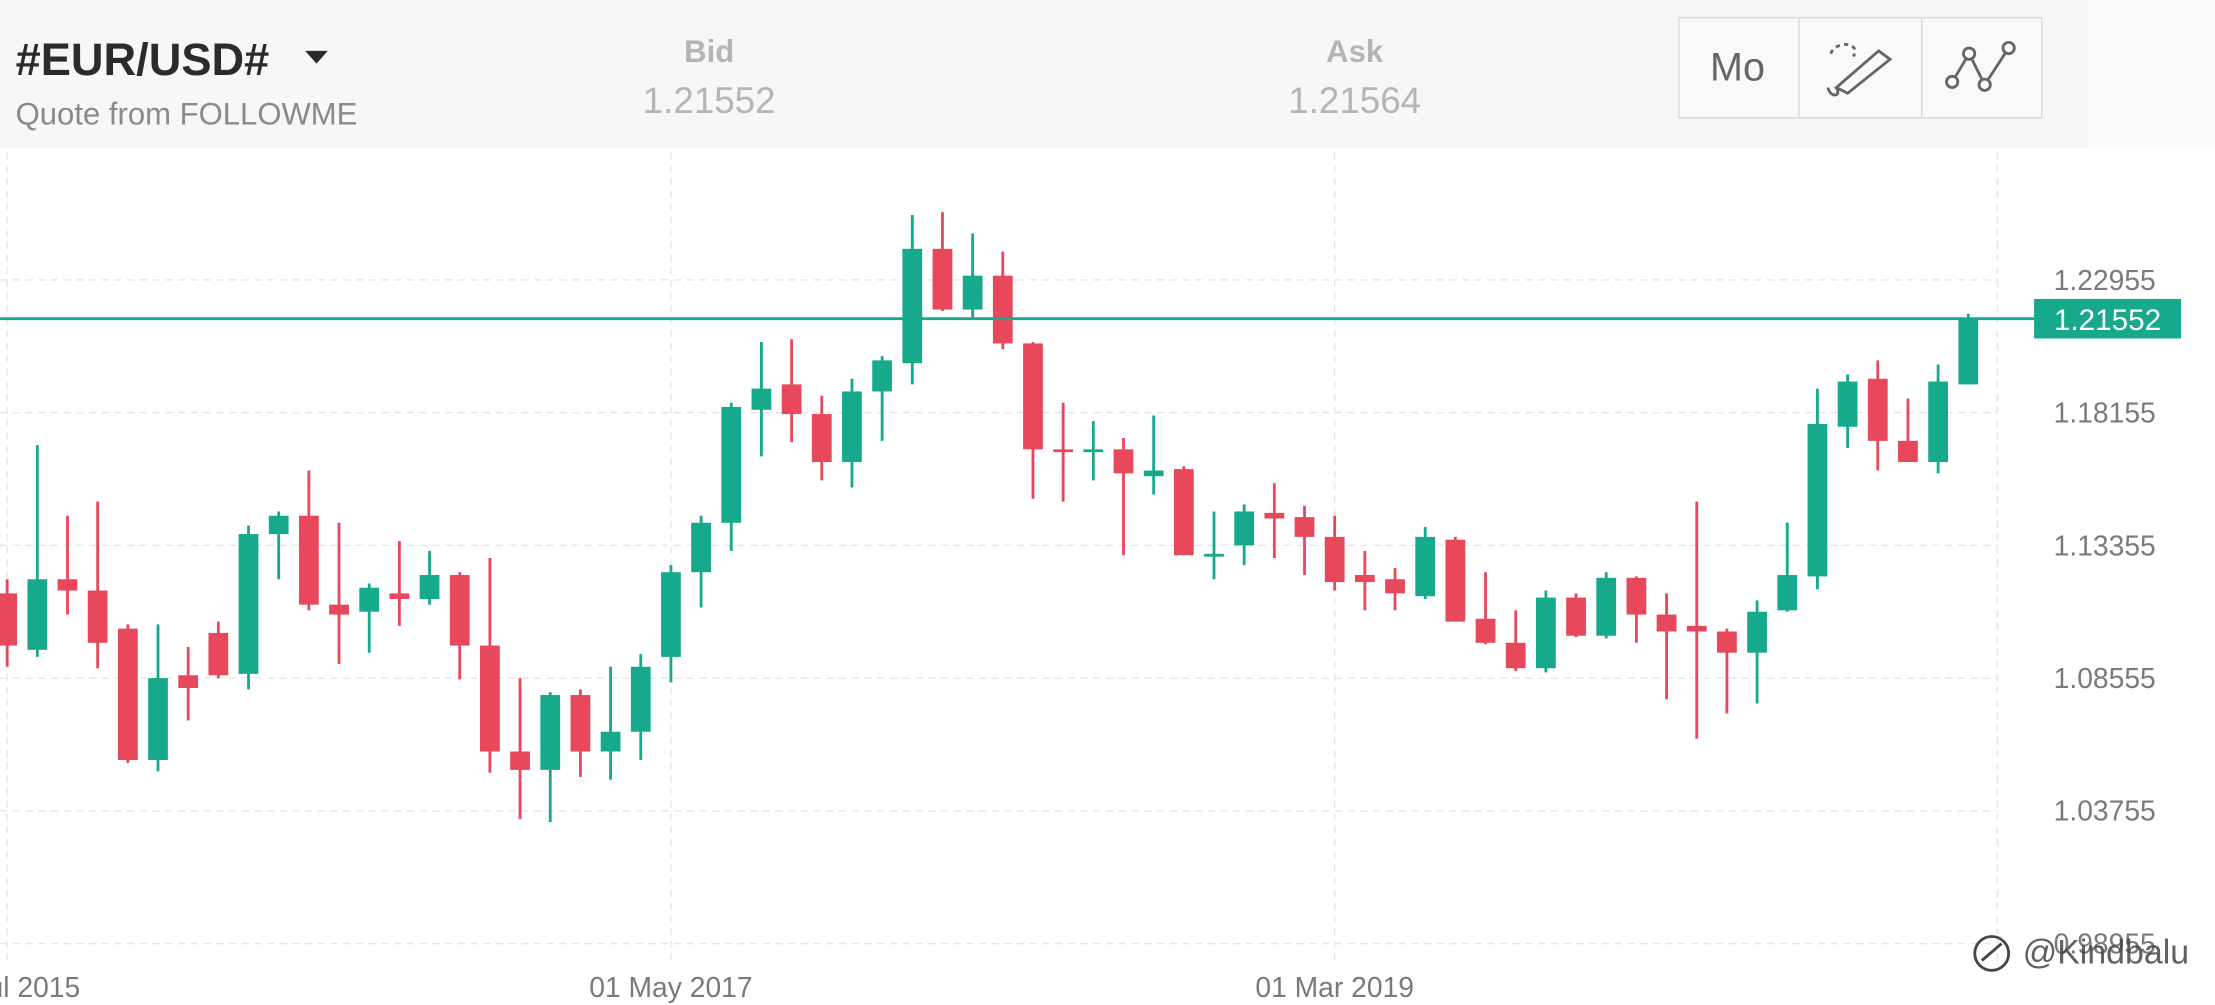 This screenshot has width=2215, height=1005. What do you see at coordinates (316, 57) in the screenshot?
I see `symbol-dropdown` at bounding box center [316, 57].